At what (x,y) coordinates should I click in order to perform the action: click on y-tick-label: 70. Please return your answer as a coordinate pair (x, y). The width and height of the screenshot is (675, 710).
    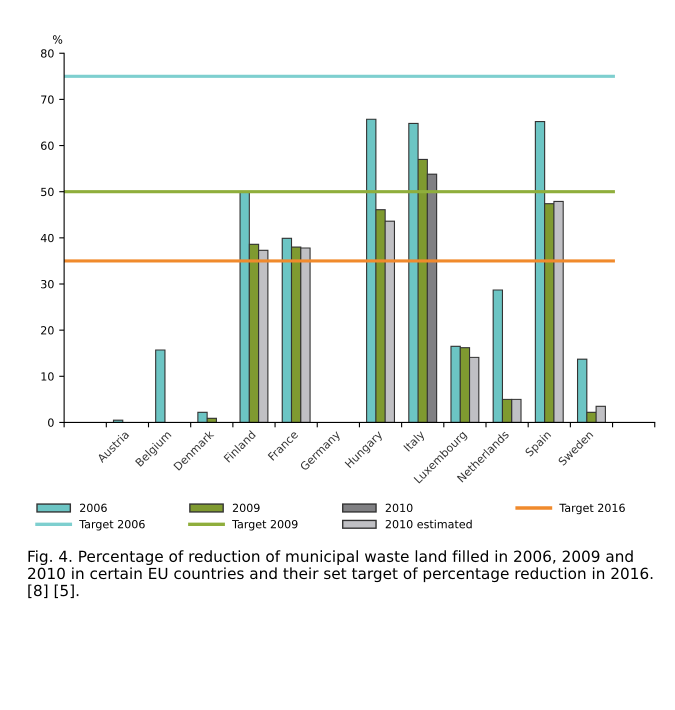
    Looking at the image, I should click on (47, 99).